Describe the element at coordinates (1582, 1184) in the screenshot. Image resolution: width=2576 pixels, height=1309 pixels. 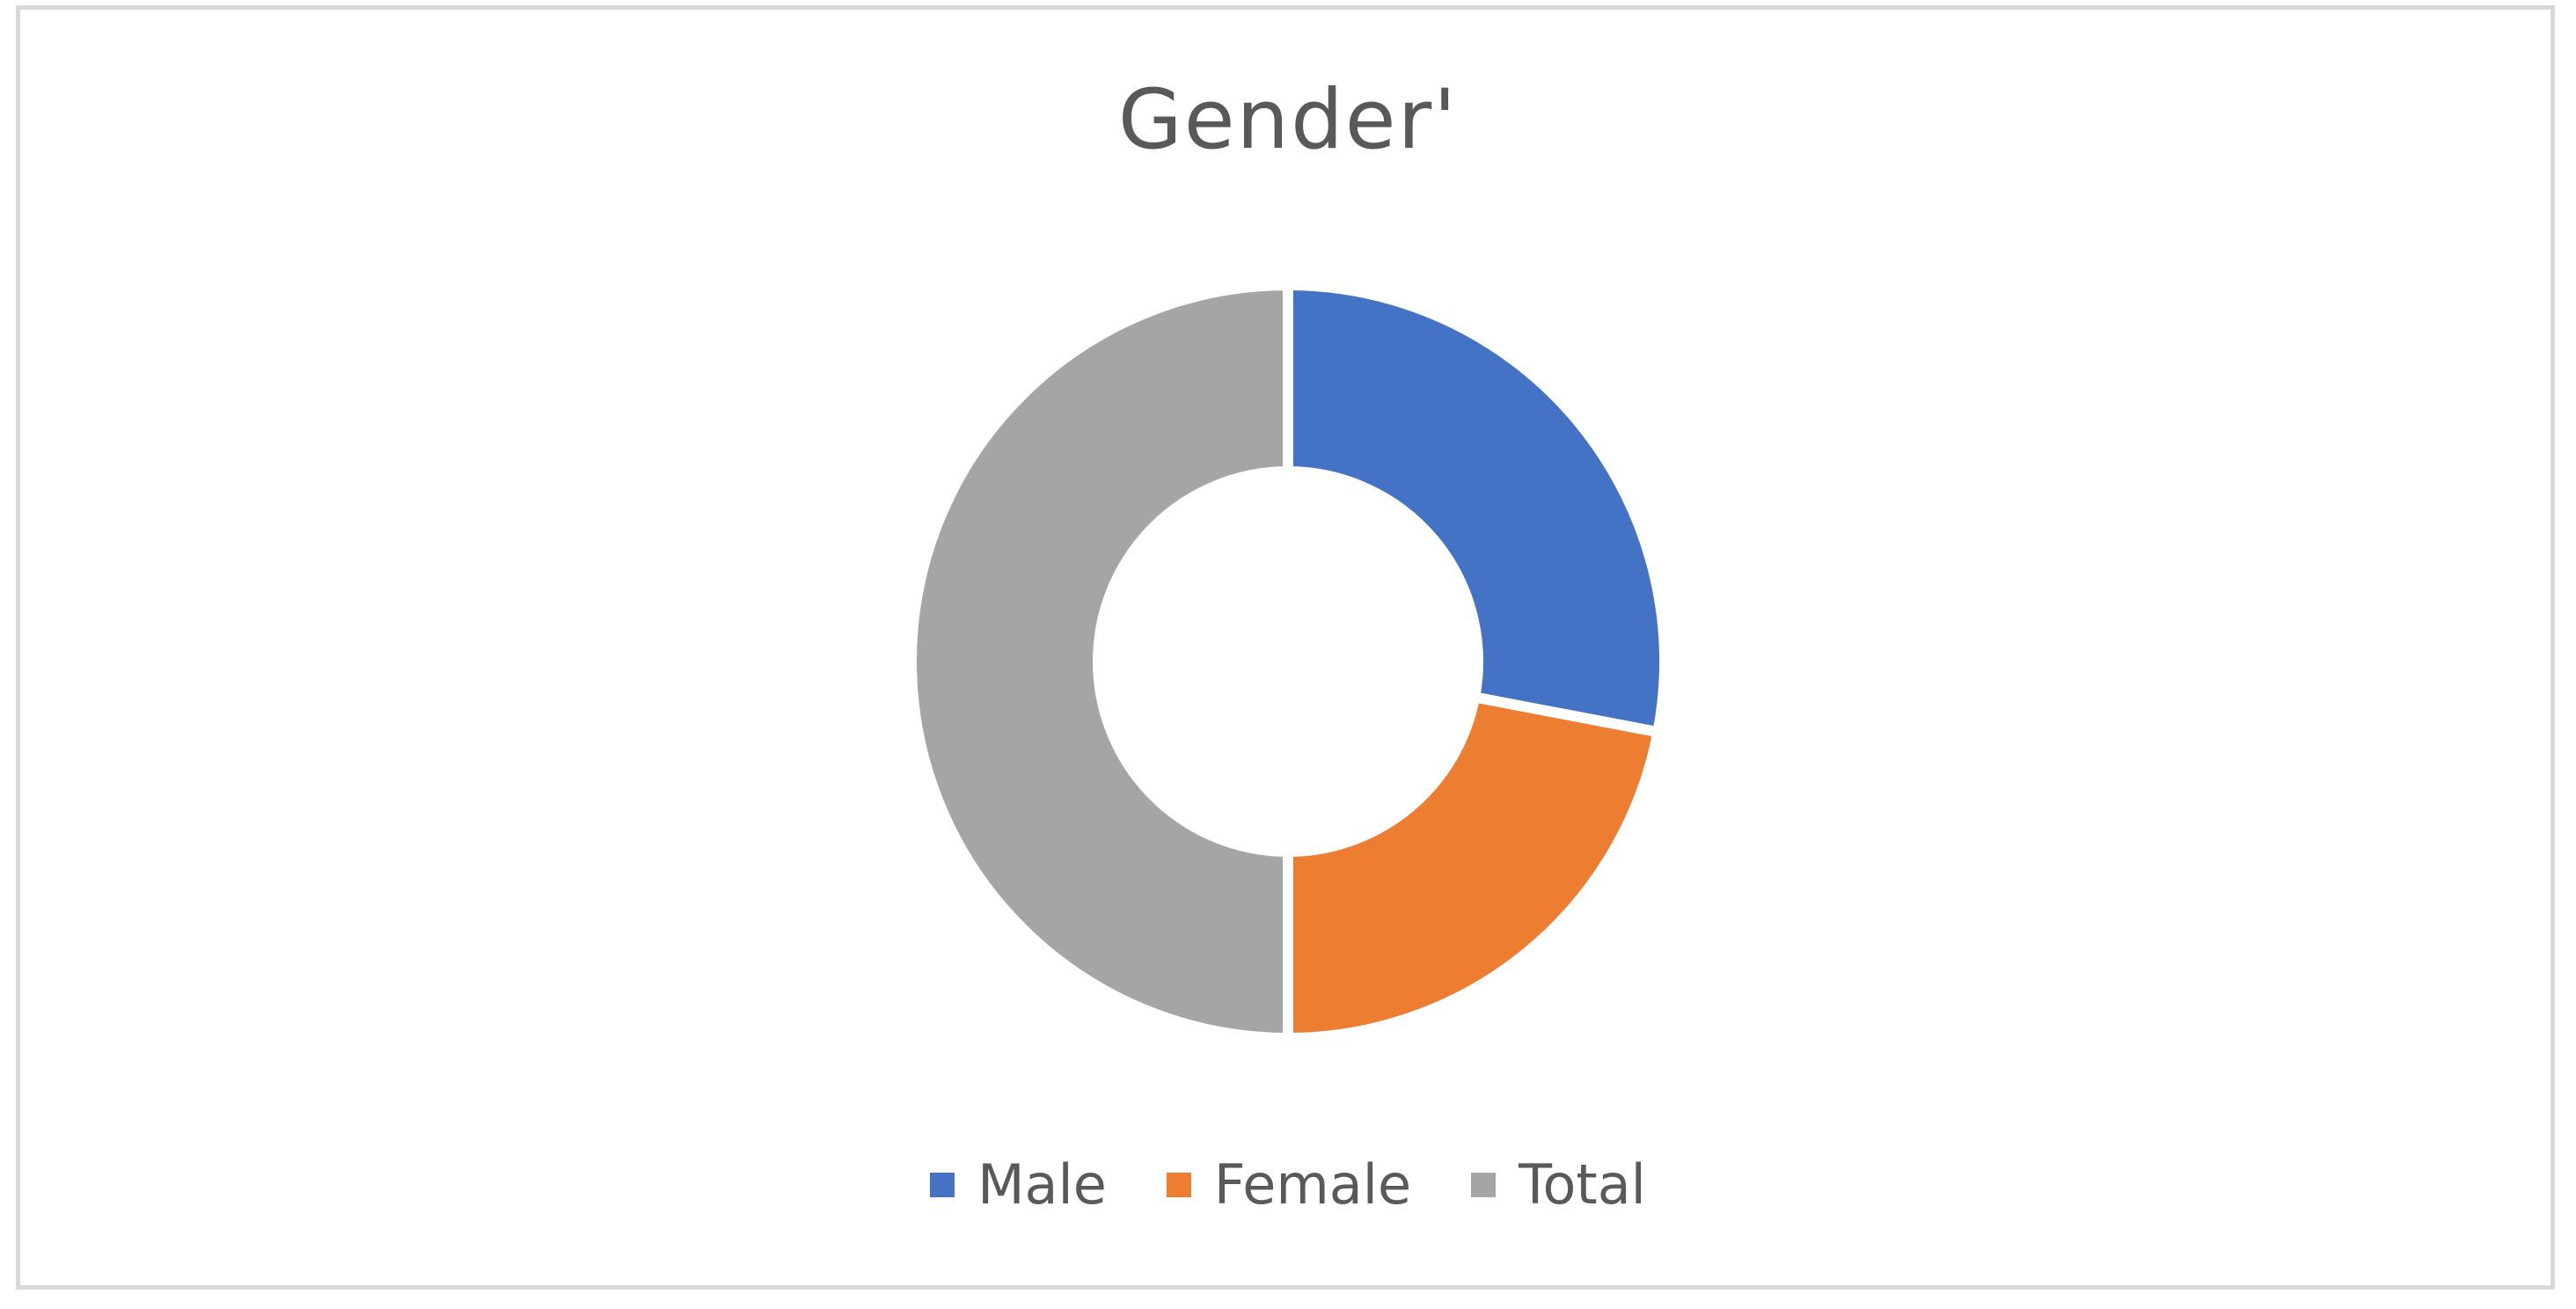
I see `legend-label-total: Total` at that location.